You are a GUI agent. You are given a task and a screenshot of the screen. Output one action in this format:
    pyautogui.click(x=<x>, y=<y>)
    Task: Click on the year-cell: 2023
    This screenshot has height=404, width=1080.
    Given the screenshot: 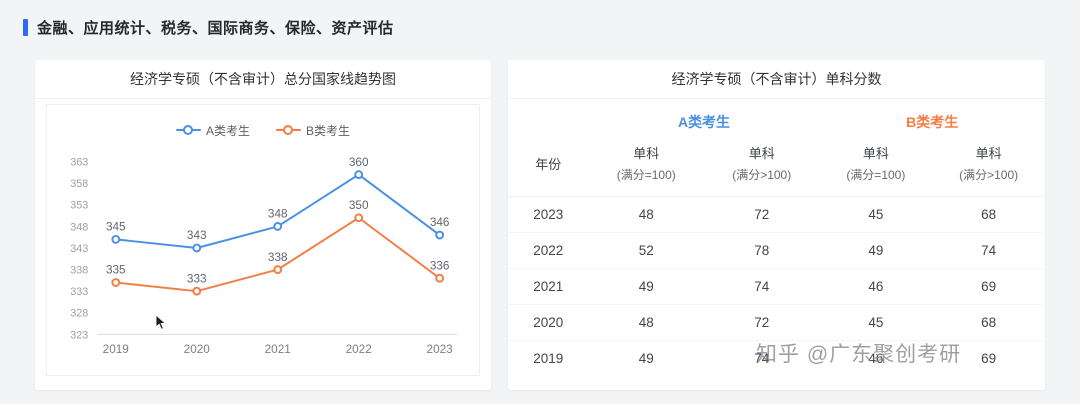 What is the action you would take?
    pyautogui.click(x=548, y=214)
    